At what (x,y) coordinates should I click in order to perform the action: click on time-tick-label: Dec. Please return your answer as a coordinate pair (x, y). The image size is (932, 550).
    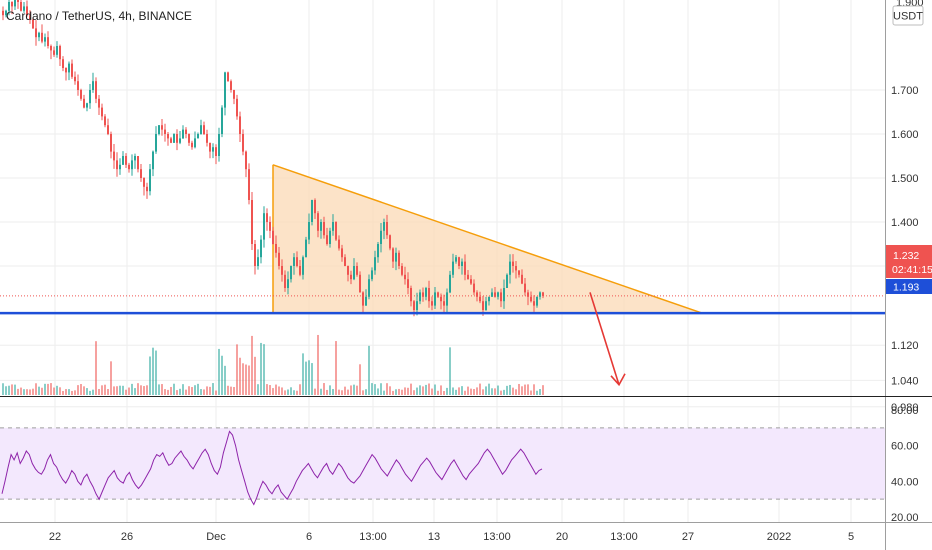
    Looking at the image, I should click on (216, 537).